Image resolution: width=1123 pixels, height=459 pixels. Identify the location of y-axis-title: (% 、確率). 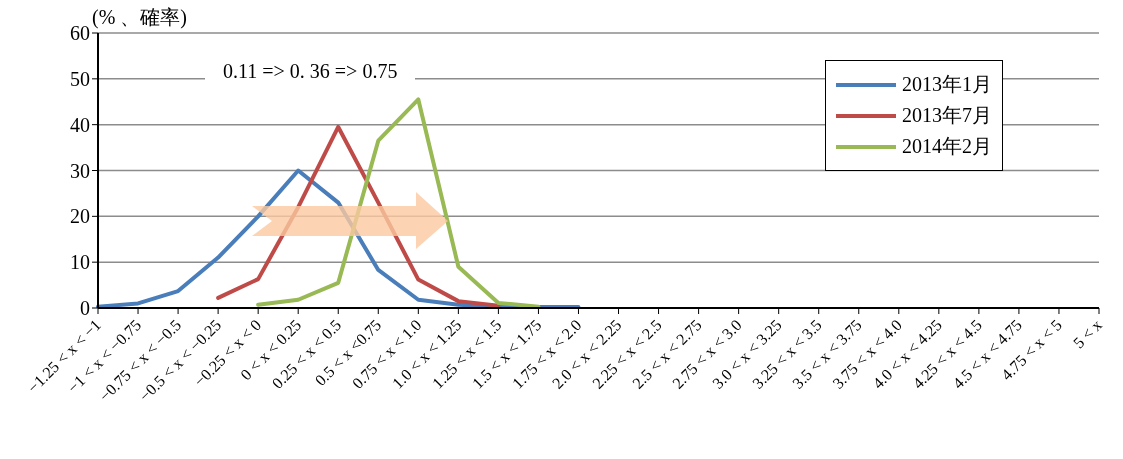
(139, 18).